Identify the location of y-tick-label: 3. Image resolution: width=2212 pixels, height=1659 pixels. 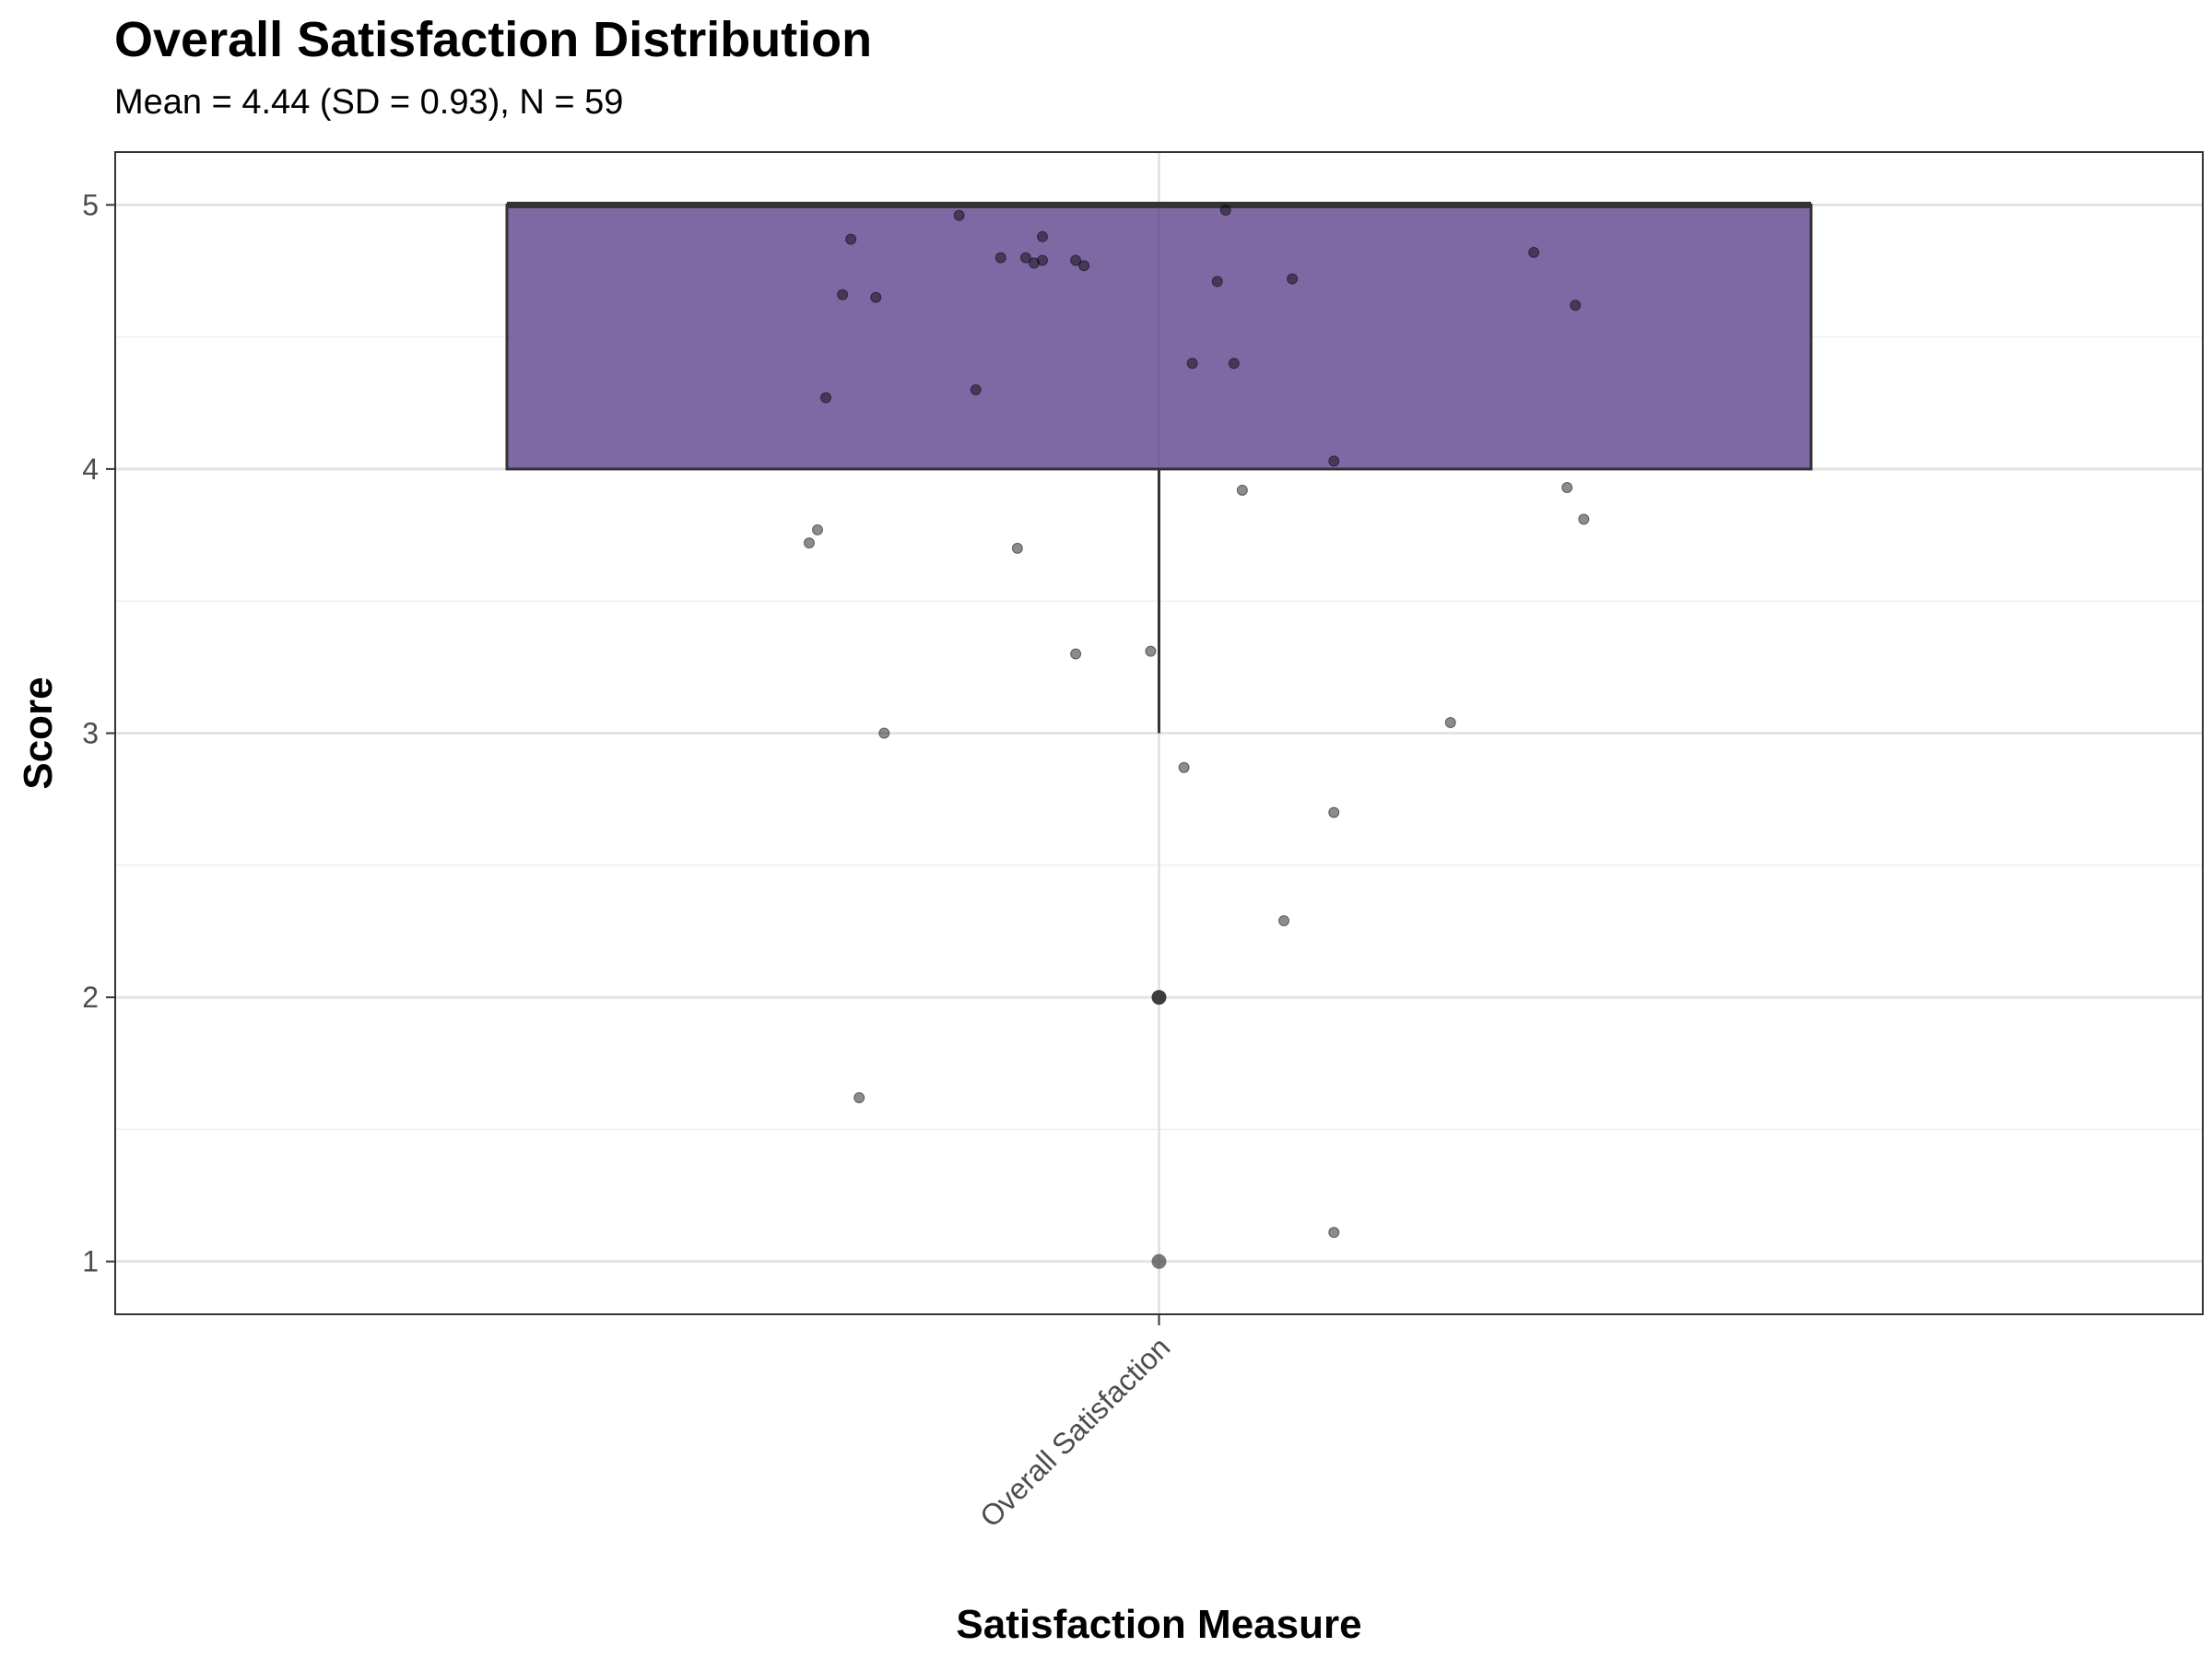
(90, 733).